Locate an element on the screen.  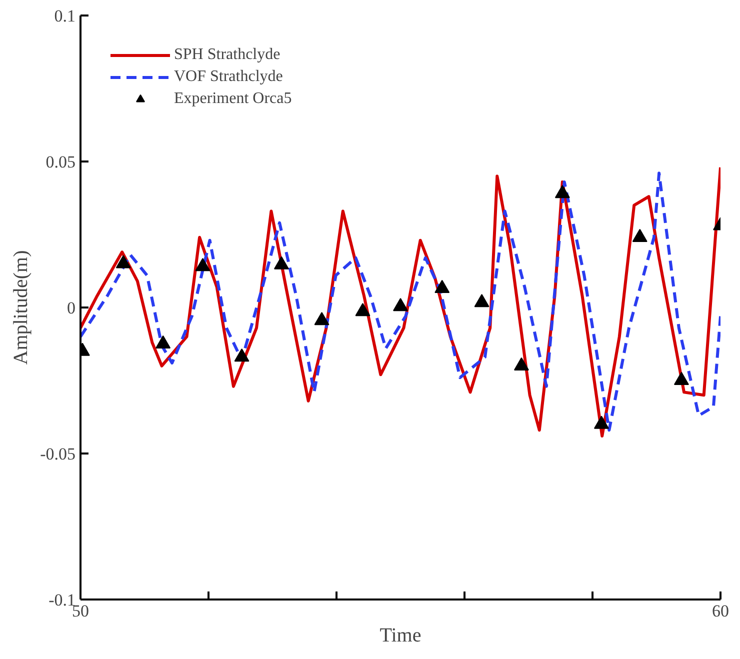
legend-label: VOF Strathclyde is located at coordinates (228, 77).